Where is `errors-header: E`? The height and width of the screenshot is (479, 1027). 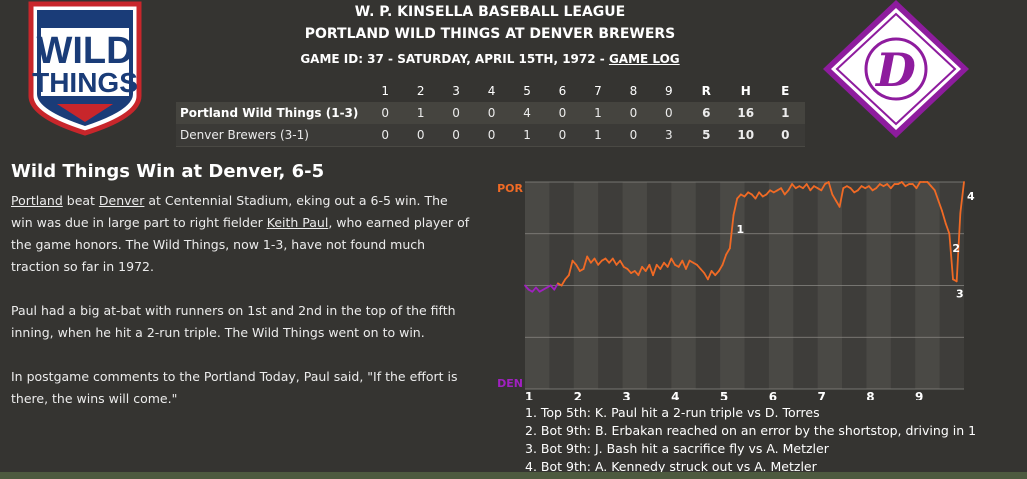
errors-header: E is located at coordinates (785, 91).